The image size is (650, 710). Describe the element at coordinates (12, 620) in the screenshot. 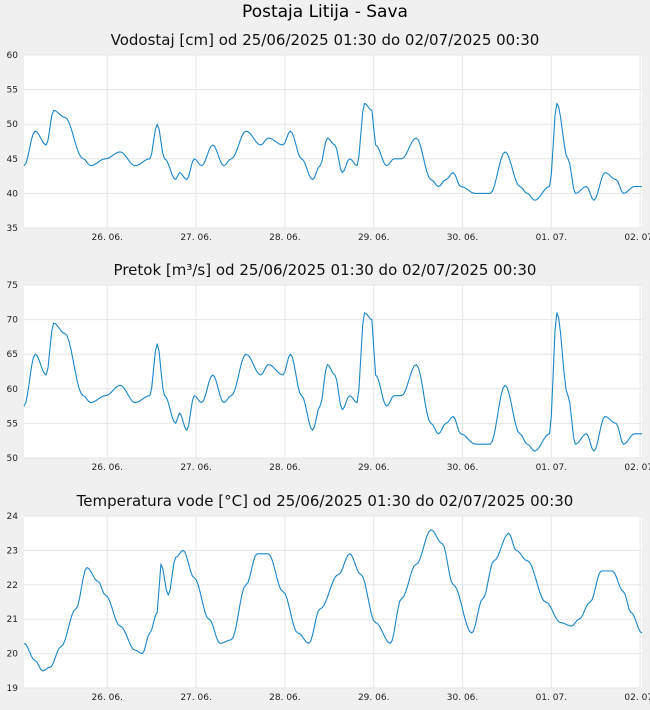

I see `y-tick-label: 21` at that location.